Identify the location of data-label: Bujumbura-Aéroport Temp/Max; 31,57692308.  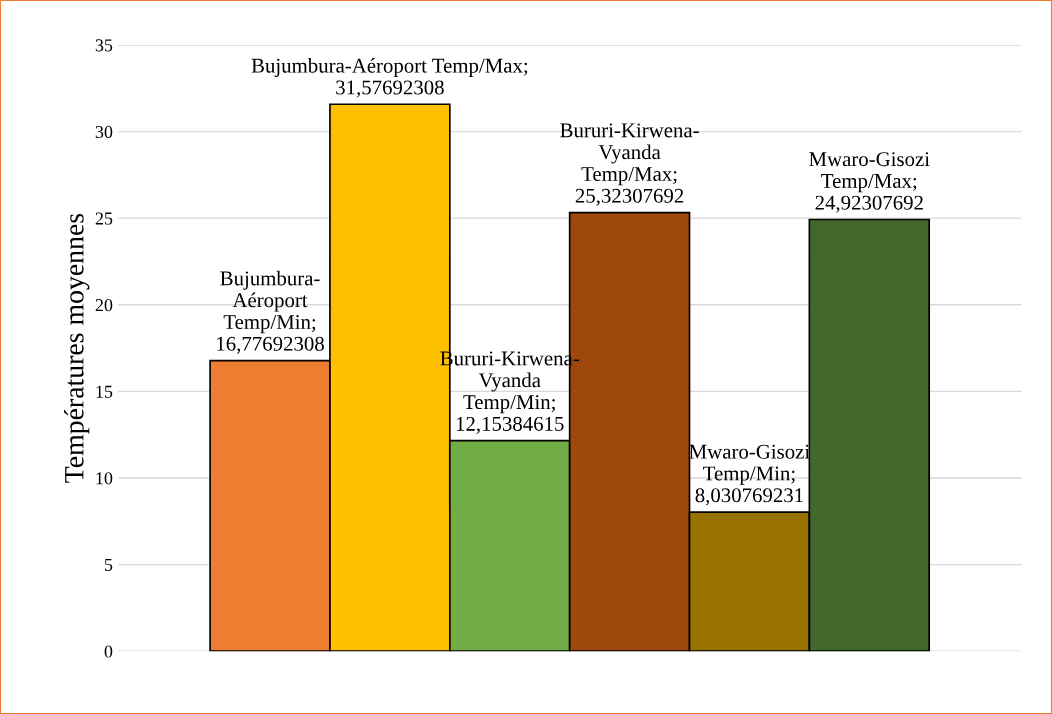
(389, 78).